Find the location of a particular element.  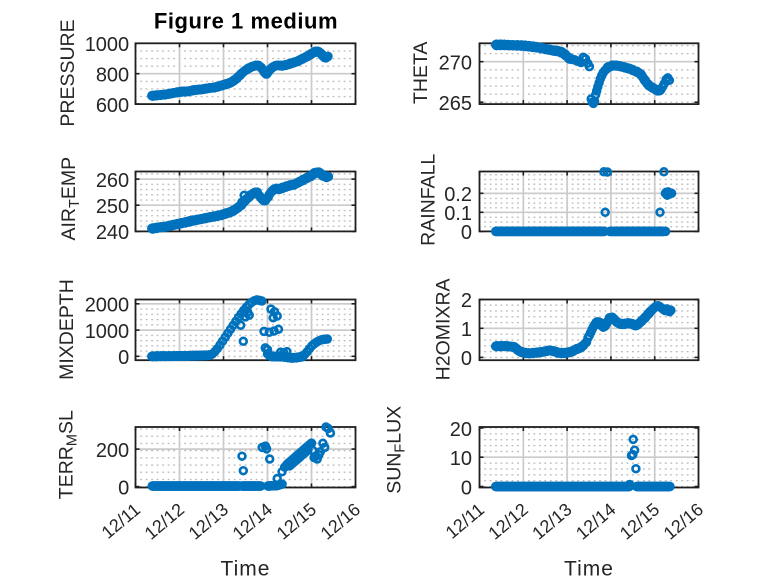

svg-text: SUNF​LUX is located at coordinates (396, 450).